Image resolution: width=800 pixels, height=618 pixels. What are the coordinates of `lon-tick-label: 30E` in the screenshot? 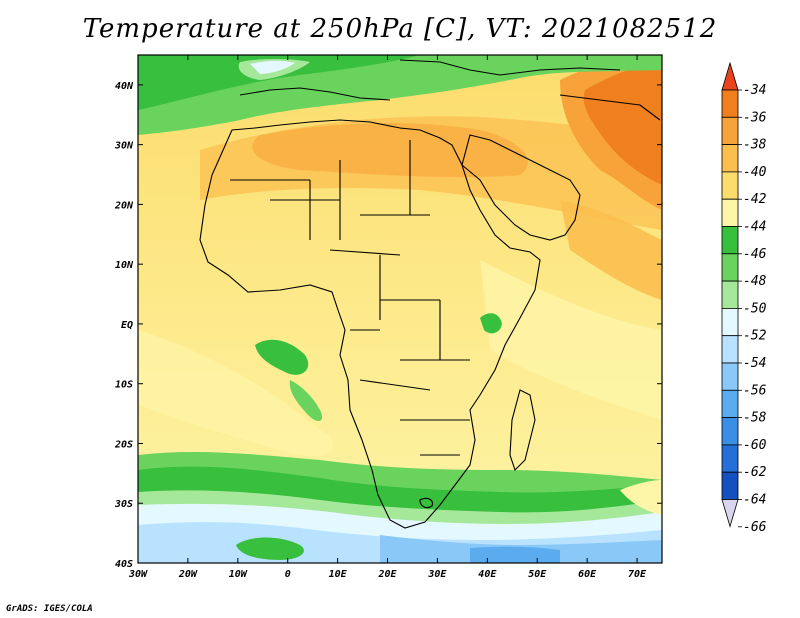 It's located at (437, 574).